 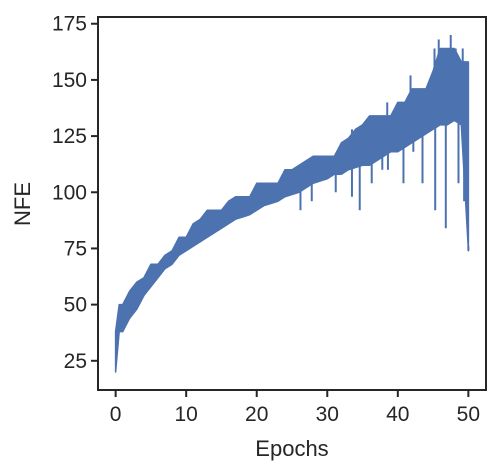 I want to click on x-tick-label: 40, so click(x=397, y=414).